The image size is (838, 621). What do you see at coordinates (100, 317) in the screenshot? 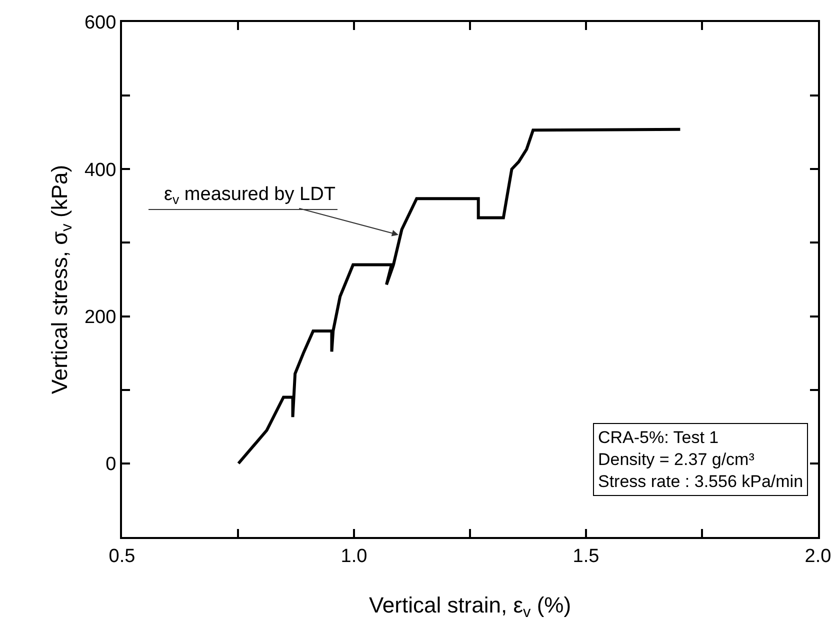
I see `y-tick-label: 200` at bounding box center [100, 317].